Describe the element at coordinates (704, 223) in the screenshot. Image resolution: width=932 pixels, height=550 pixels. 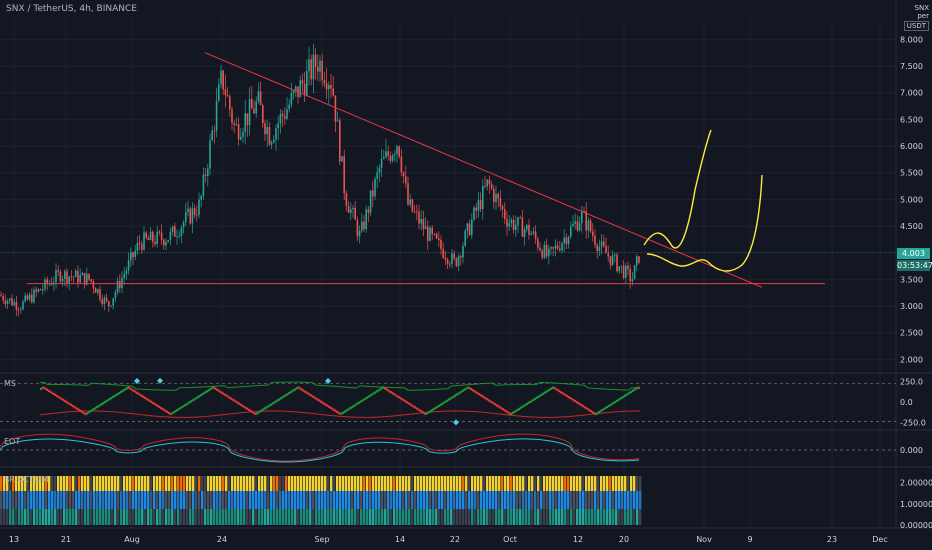
I see `projection-path-lower` at that location.